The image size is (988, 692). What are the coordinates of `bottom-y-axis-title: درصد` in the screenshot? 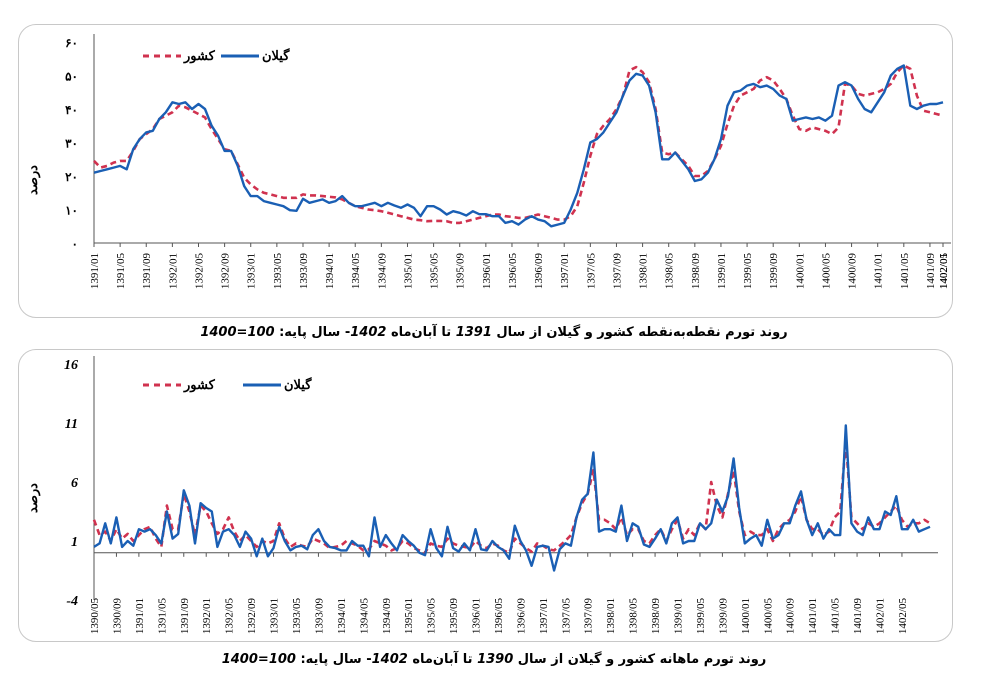 It's located at (33, 498).